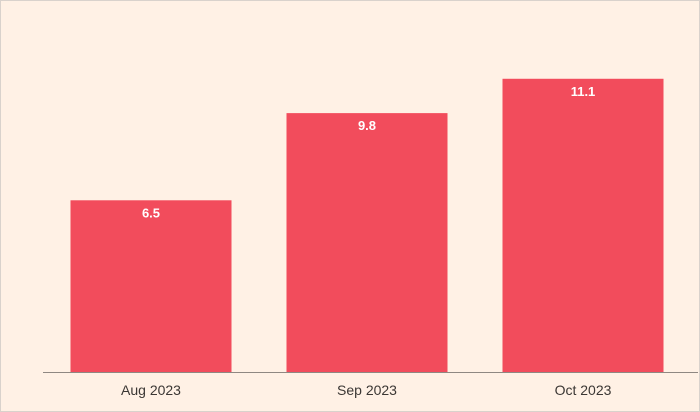 This screenshot has width=700, height=412. Describe the element at coordinates (151, 212) in the screenshot. I see `data-label-0: 6.5` at that location.